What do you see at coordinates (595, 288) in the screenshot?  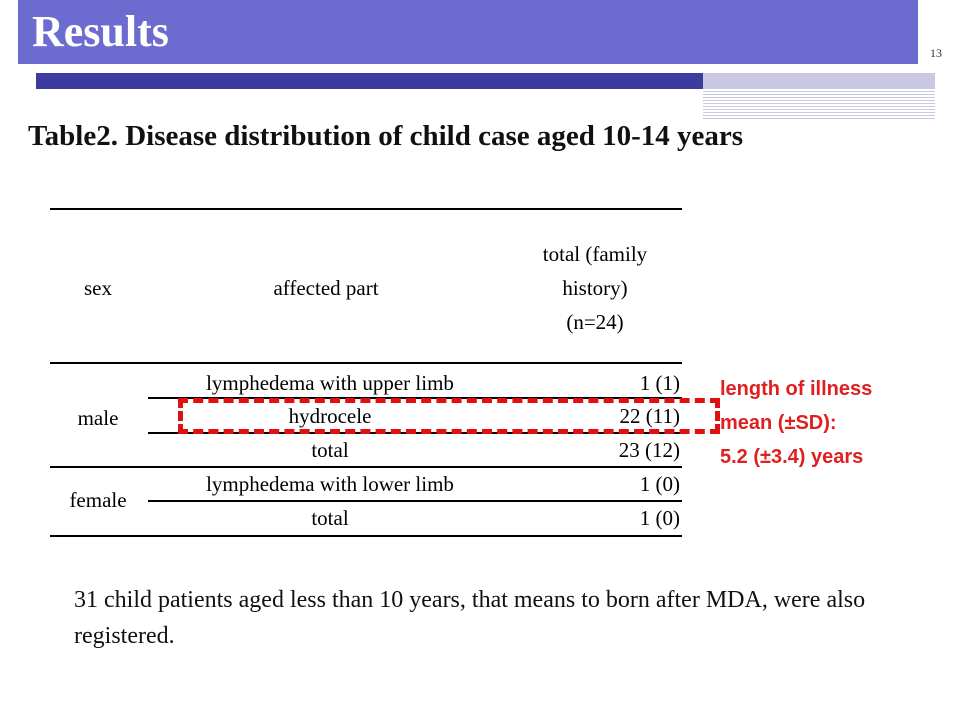 I see `header-total-line2: history)` at bounding box center [595, 288].